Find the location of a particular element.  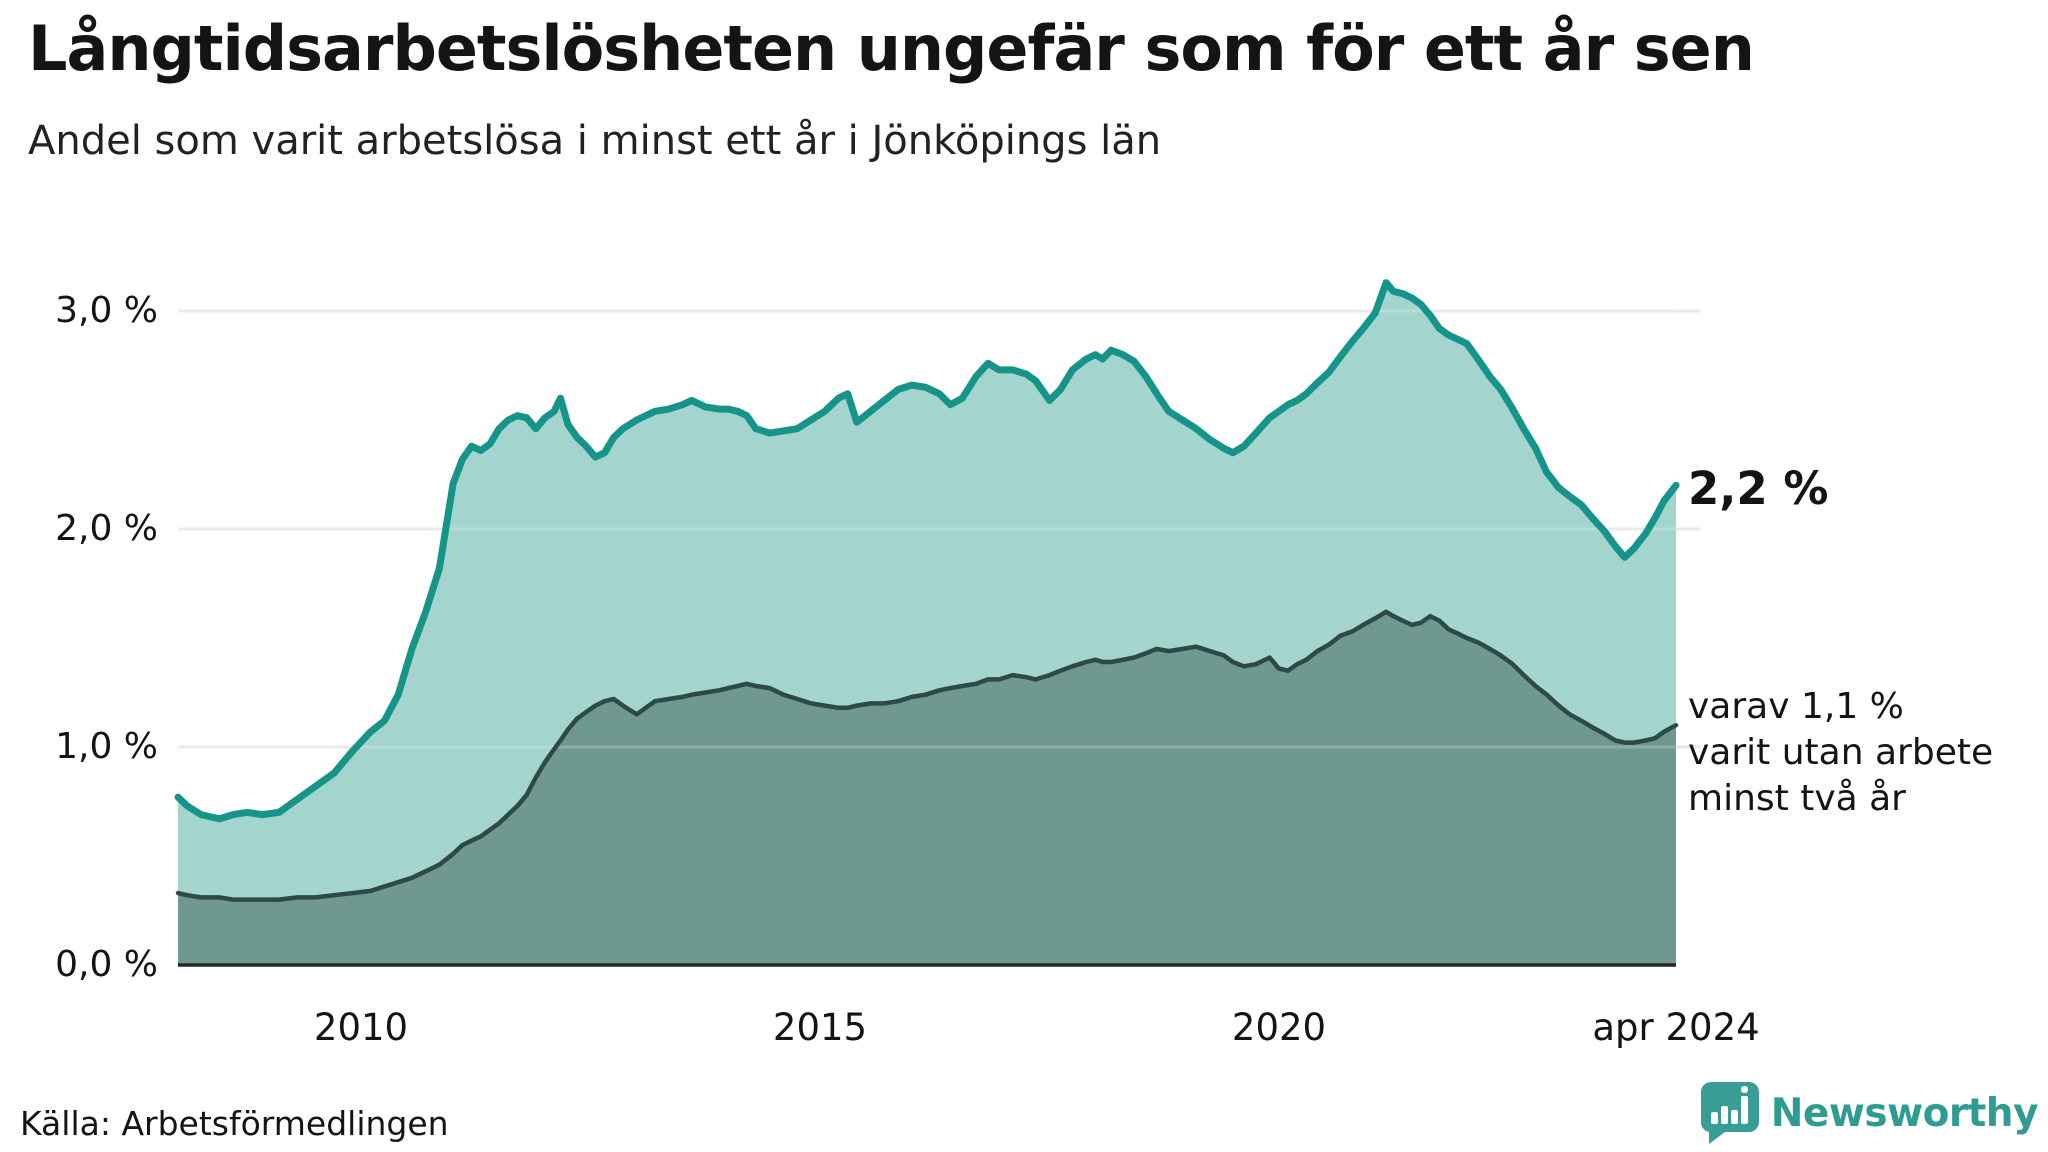

series-end-value-label: 2,2 % is located at coordinates (1758, 488).